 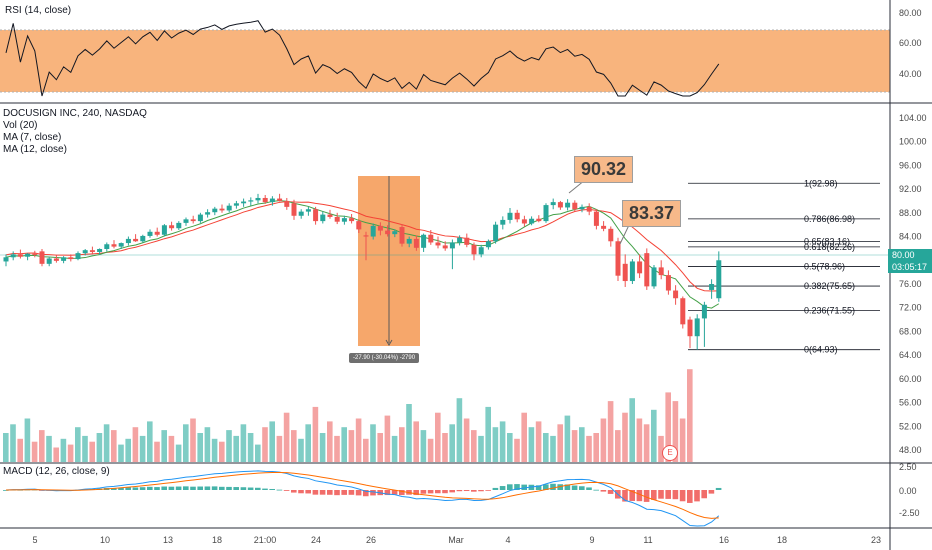 What do you see at coordinates (910, 165) in the screenshot?
I see `price-axis-tick: 96.00` at bounding box center [910, 165].